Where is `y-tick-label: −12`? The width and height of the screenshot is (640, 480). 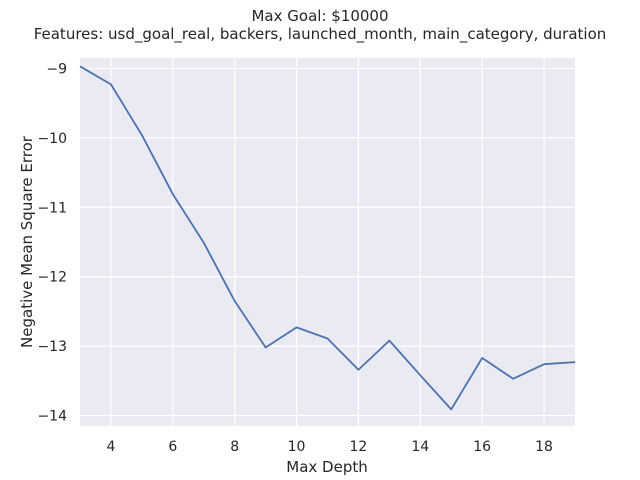 y-tick-label: −12 is located at coordinates (52, 278).